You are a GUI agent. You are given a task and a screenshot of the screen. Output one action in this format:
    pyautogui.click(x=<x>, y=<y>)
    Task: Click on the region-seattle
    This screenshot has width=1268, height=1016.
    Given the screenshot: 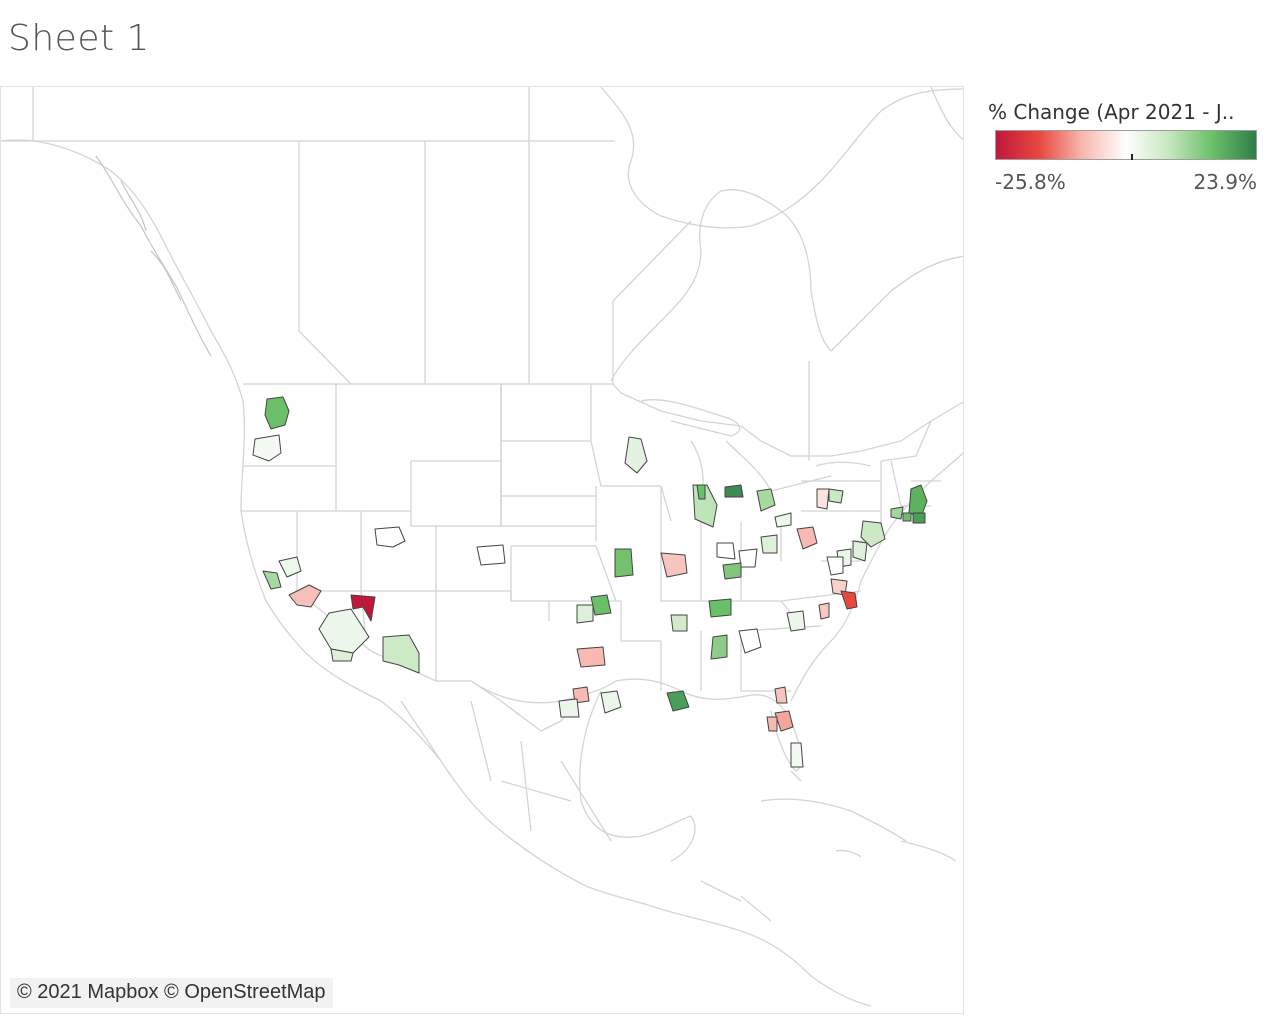 What is the action you would take?
    pyautogui.click(x=277, y=413)
    